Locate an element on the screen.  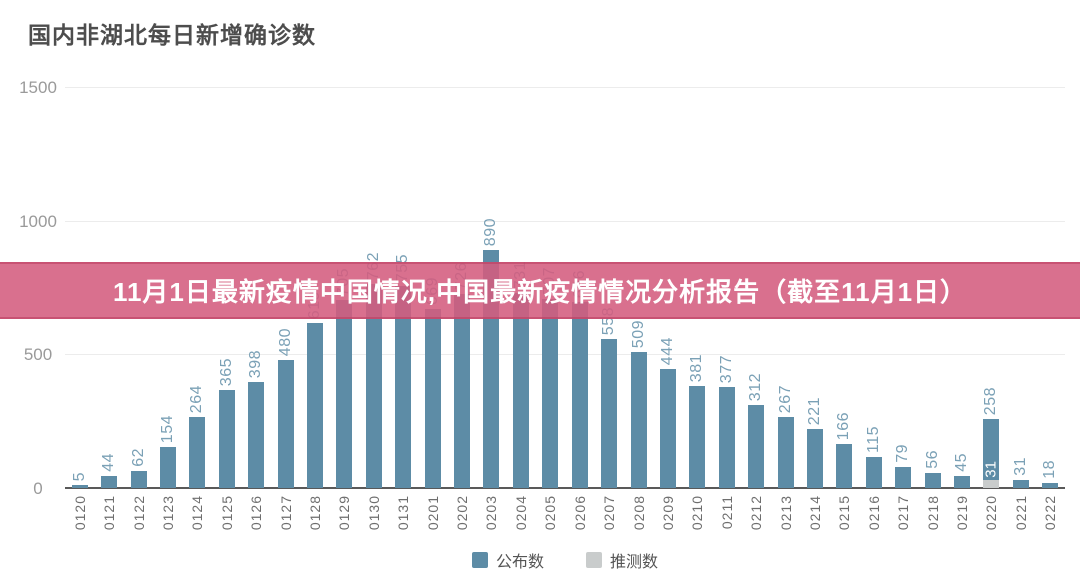
x-axis-label: 0220 is located at coordinates (991, 513).